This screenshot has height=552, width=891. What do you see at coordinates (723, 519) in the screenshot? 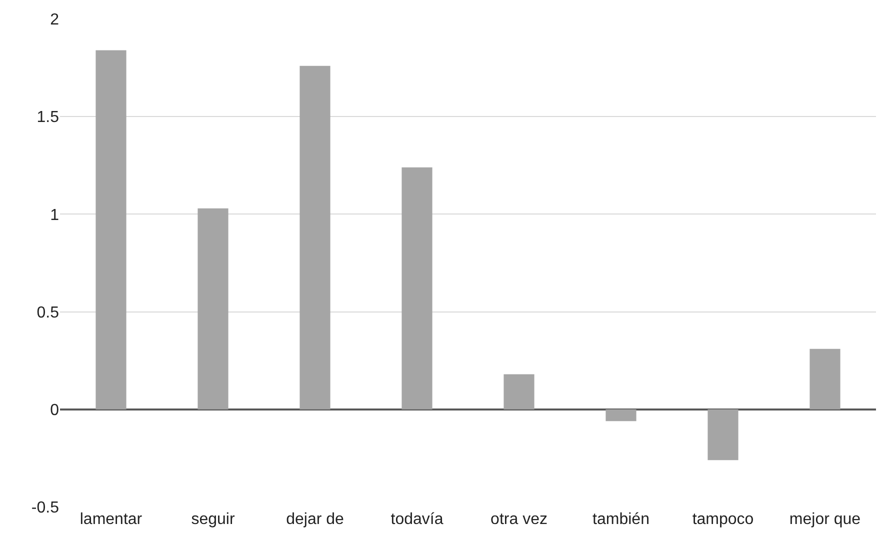
I see `x-tick-label: tampoco` at bounding box center [723, 519].